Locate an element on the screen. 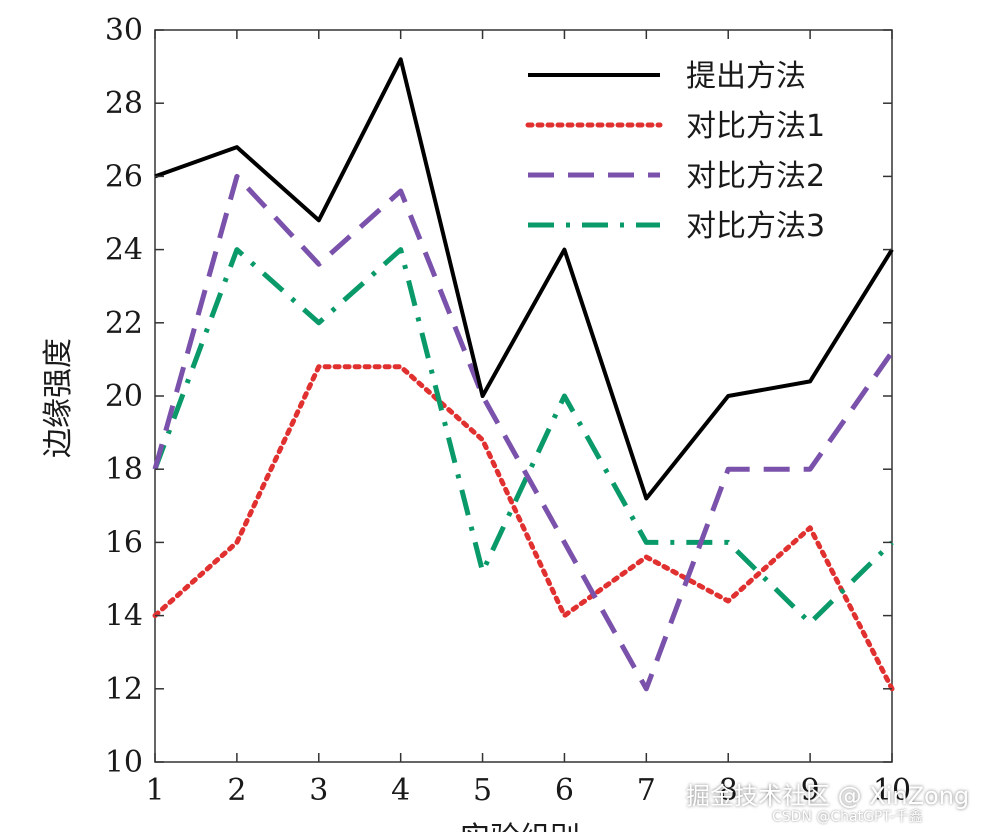  y-tick-label: 24 is located at coordinates (124, 250).